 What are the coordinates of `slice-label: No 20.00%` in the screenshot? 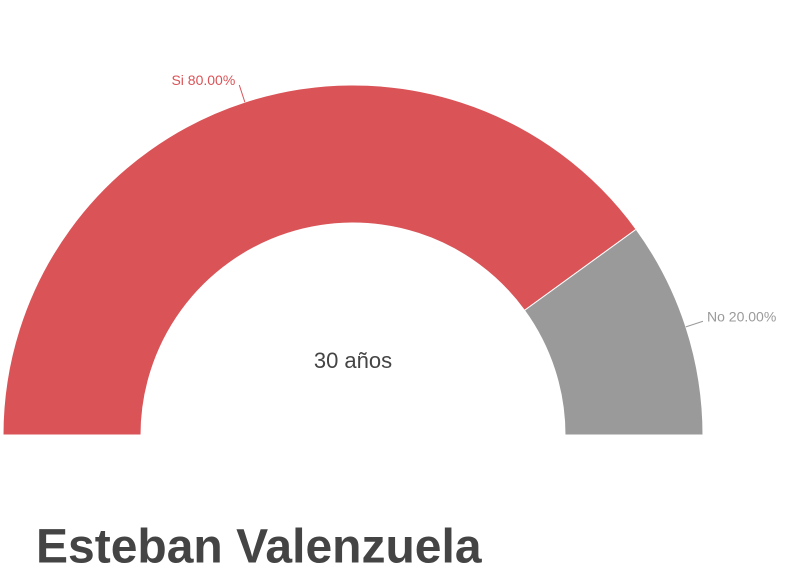 It's located at (741, 316).